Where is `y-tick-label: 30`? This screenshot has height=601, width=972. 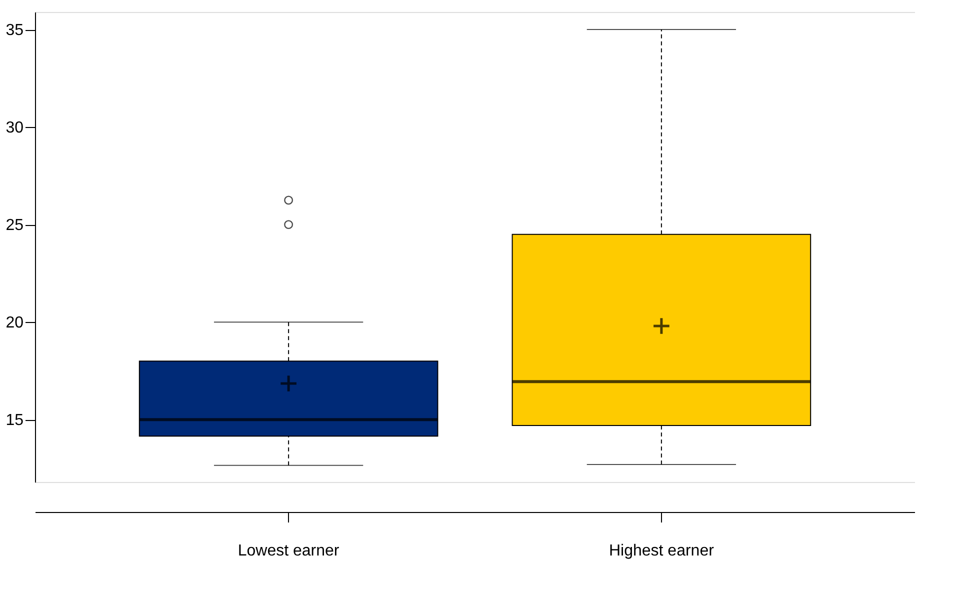
y-tick-label: 30 is located at coordinates (15, 128).